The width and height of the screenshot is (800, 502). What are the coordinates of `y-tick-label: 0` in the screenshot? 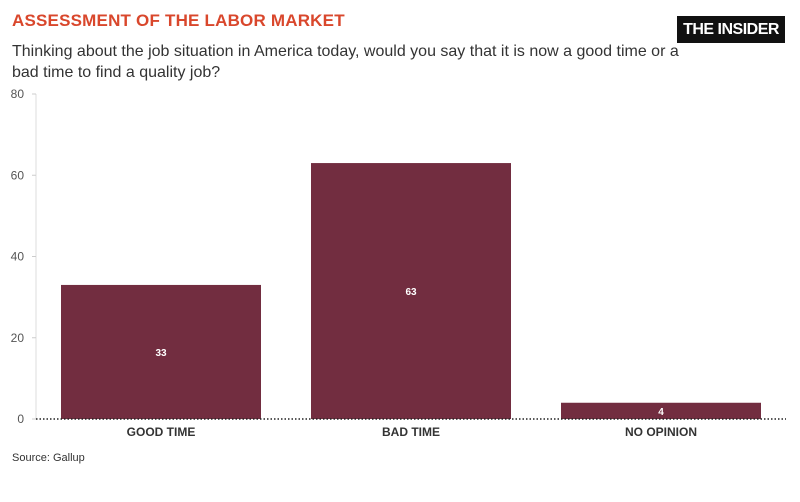 It's located at (20, 419).